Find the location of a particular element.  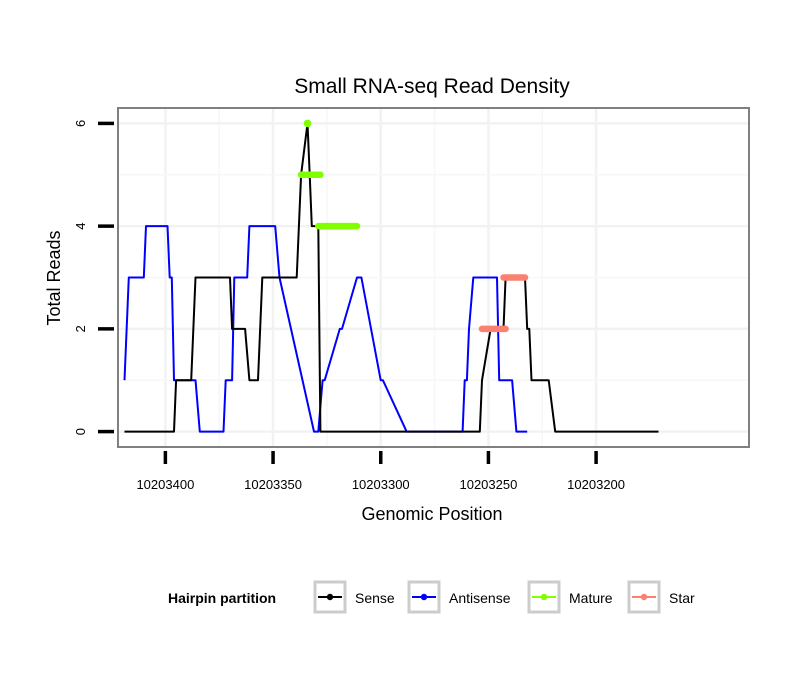

x-tick-label: 10203250 is located at coordinates (488, 484).